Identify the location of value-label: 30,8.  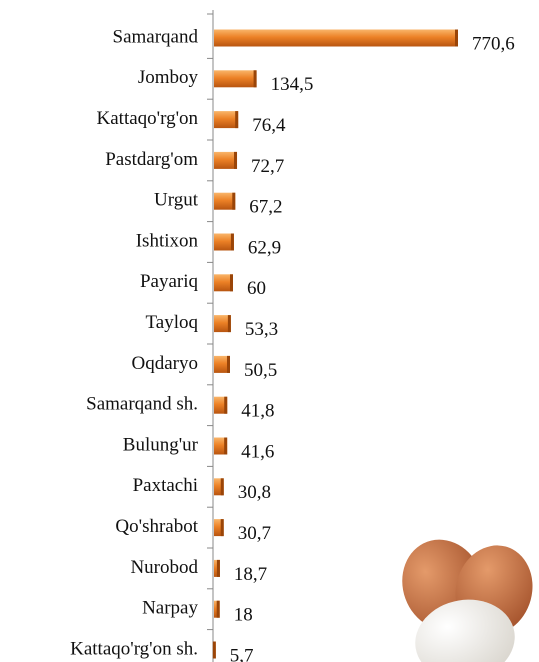
(254, 492).